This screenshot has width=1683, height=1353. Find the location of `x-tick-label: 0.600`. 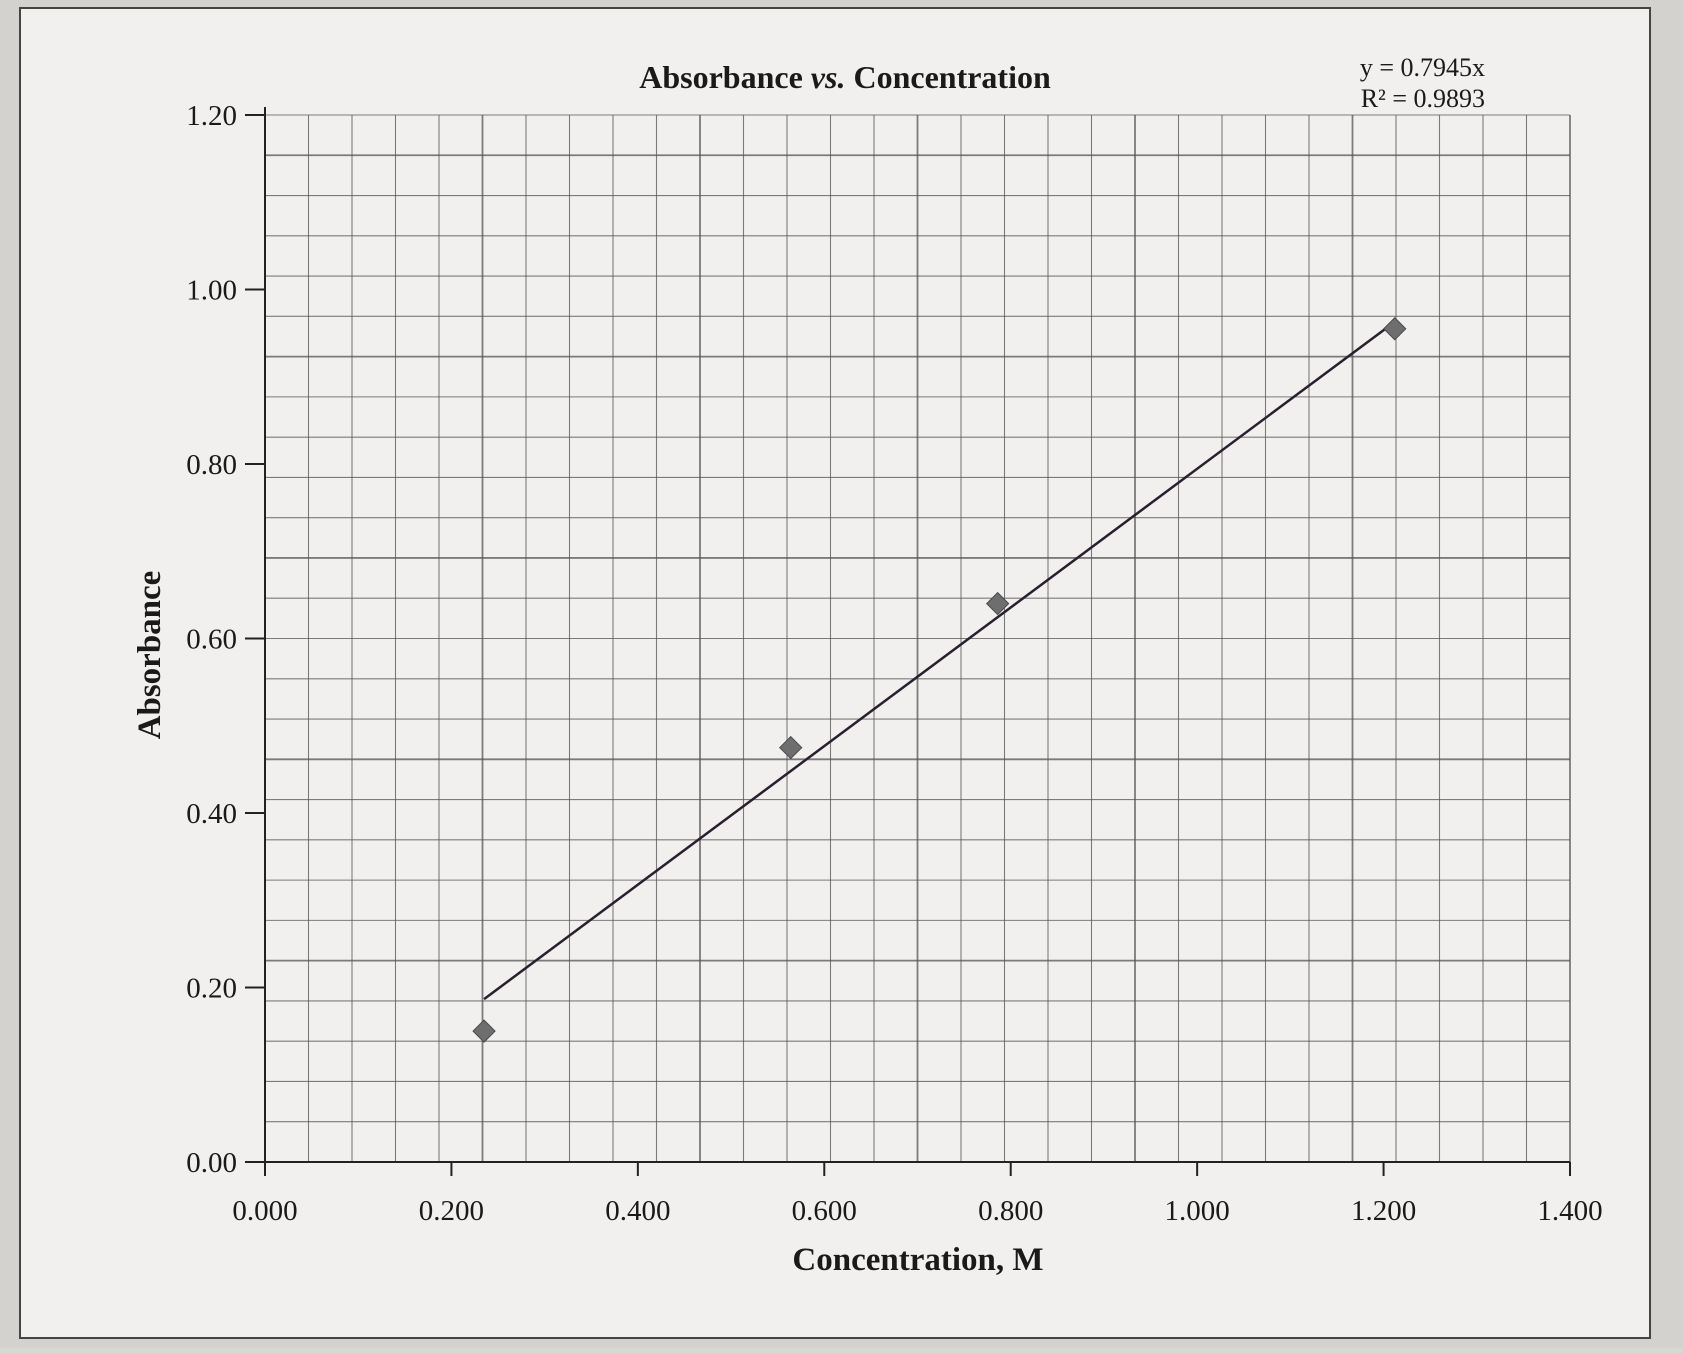

x-tick-label: 0.600 is located at coordinates (824, 1211).